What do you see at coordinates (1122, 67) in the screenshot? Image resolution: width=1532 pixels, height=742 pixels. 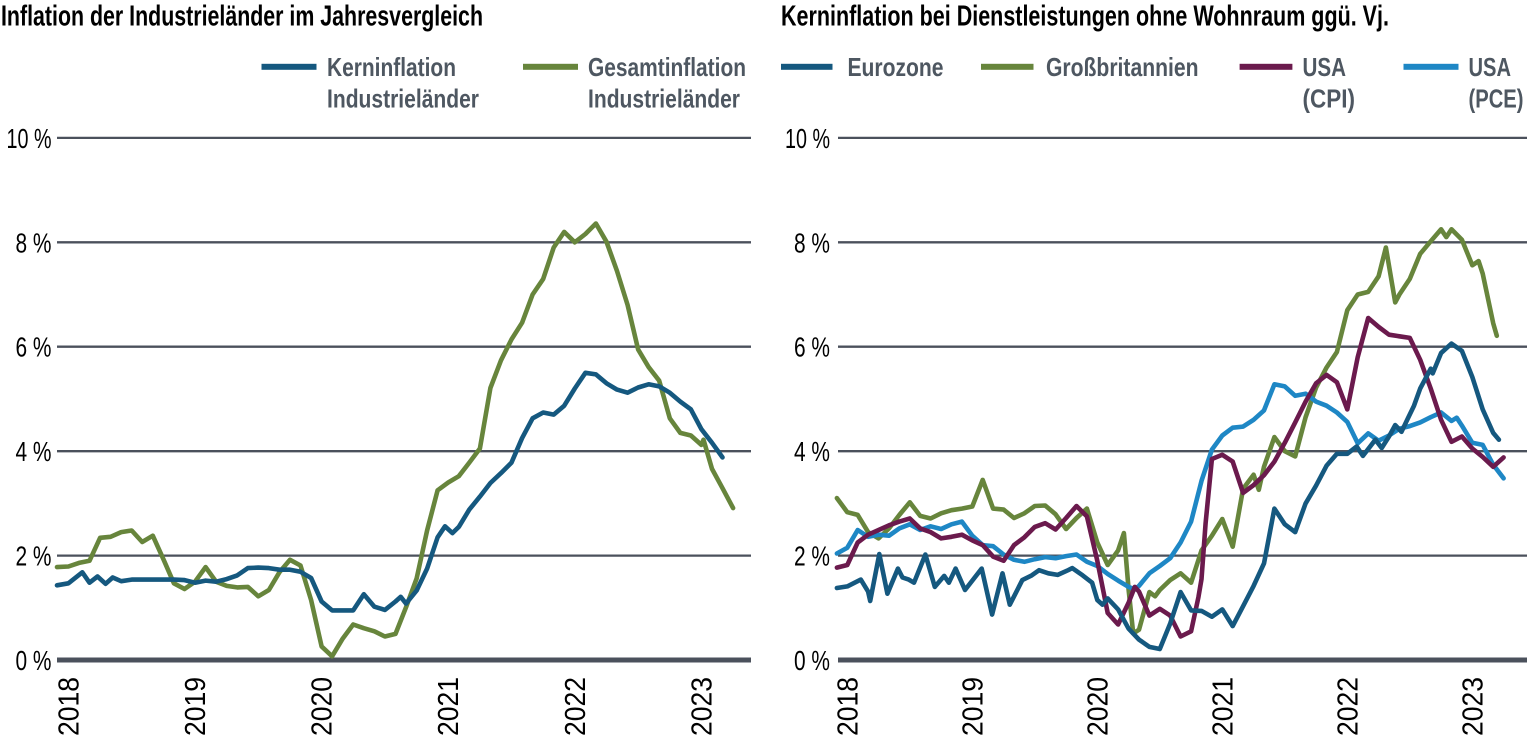 I see `svg-text: Großbritannien` at bounding box center [1122, 67].